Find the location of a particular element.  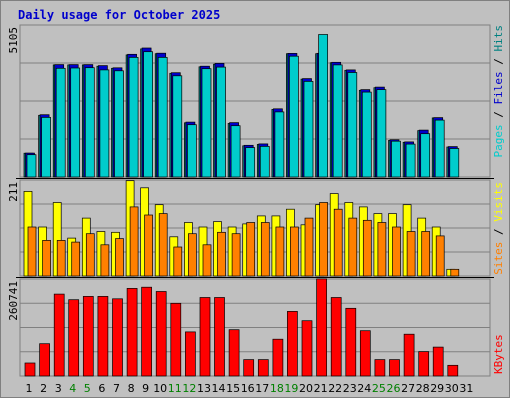

y-max-label: 260741 is located at coordinates (13, 301).